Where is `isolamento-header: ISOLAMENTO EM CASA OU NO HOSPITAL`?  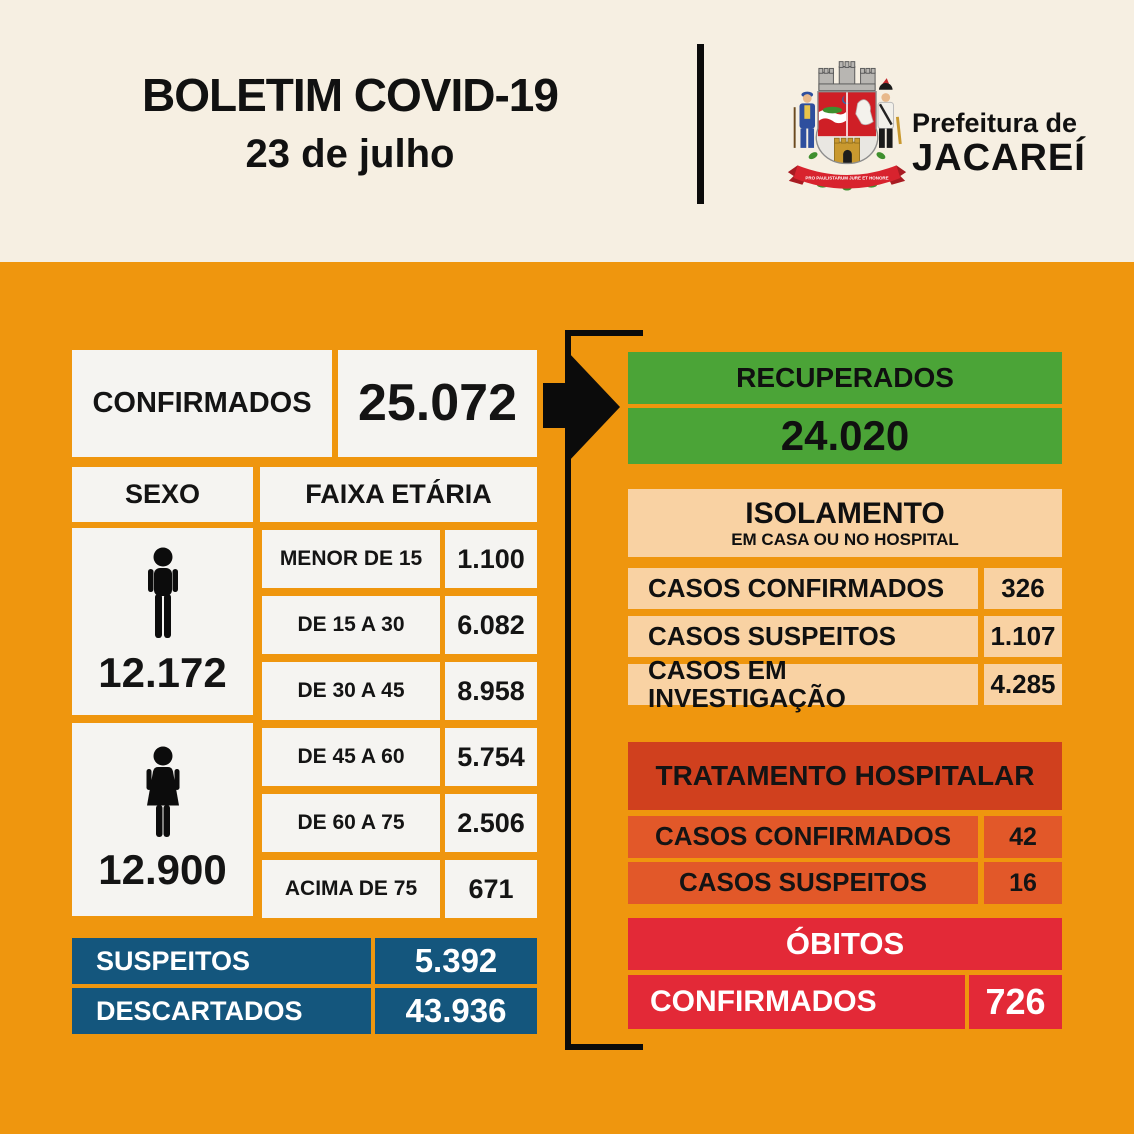
isolamento-header: ISOLAMENTO EM CASA OU NO HOSPITAL is located at coordinates (845, 523).